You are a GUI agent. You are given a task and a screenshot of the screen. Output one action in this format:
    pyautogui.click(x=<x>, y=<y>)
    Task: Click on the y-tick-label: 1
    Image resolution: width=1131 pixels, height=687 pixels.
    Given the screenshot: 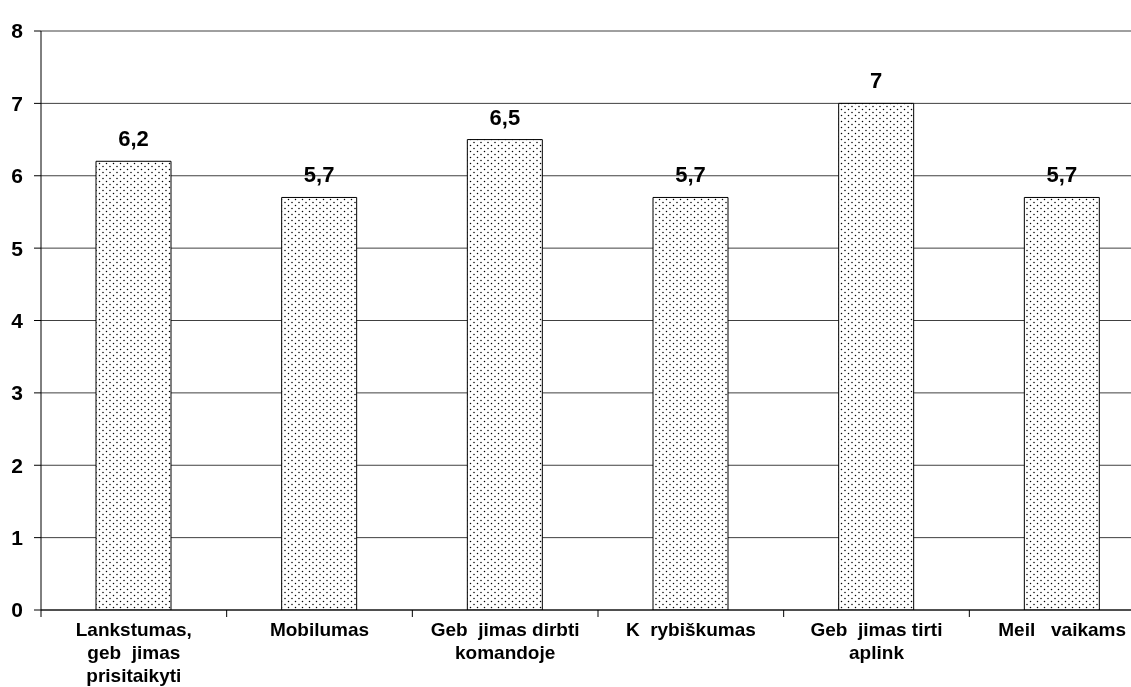 What is the action you would take?
    pyautogui.click(x=17, y=538)
    